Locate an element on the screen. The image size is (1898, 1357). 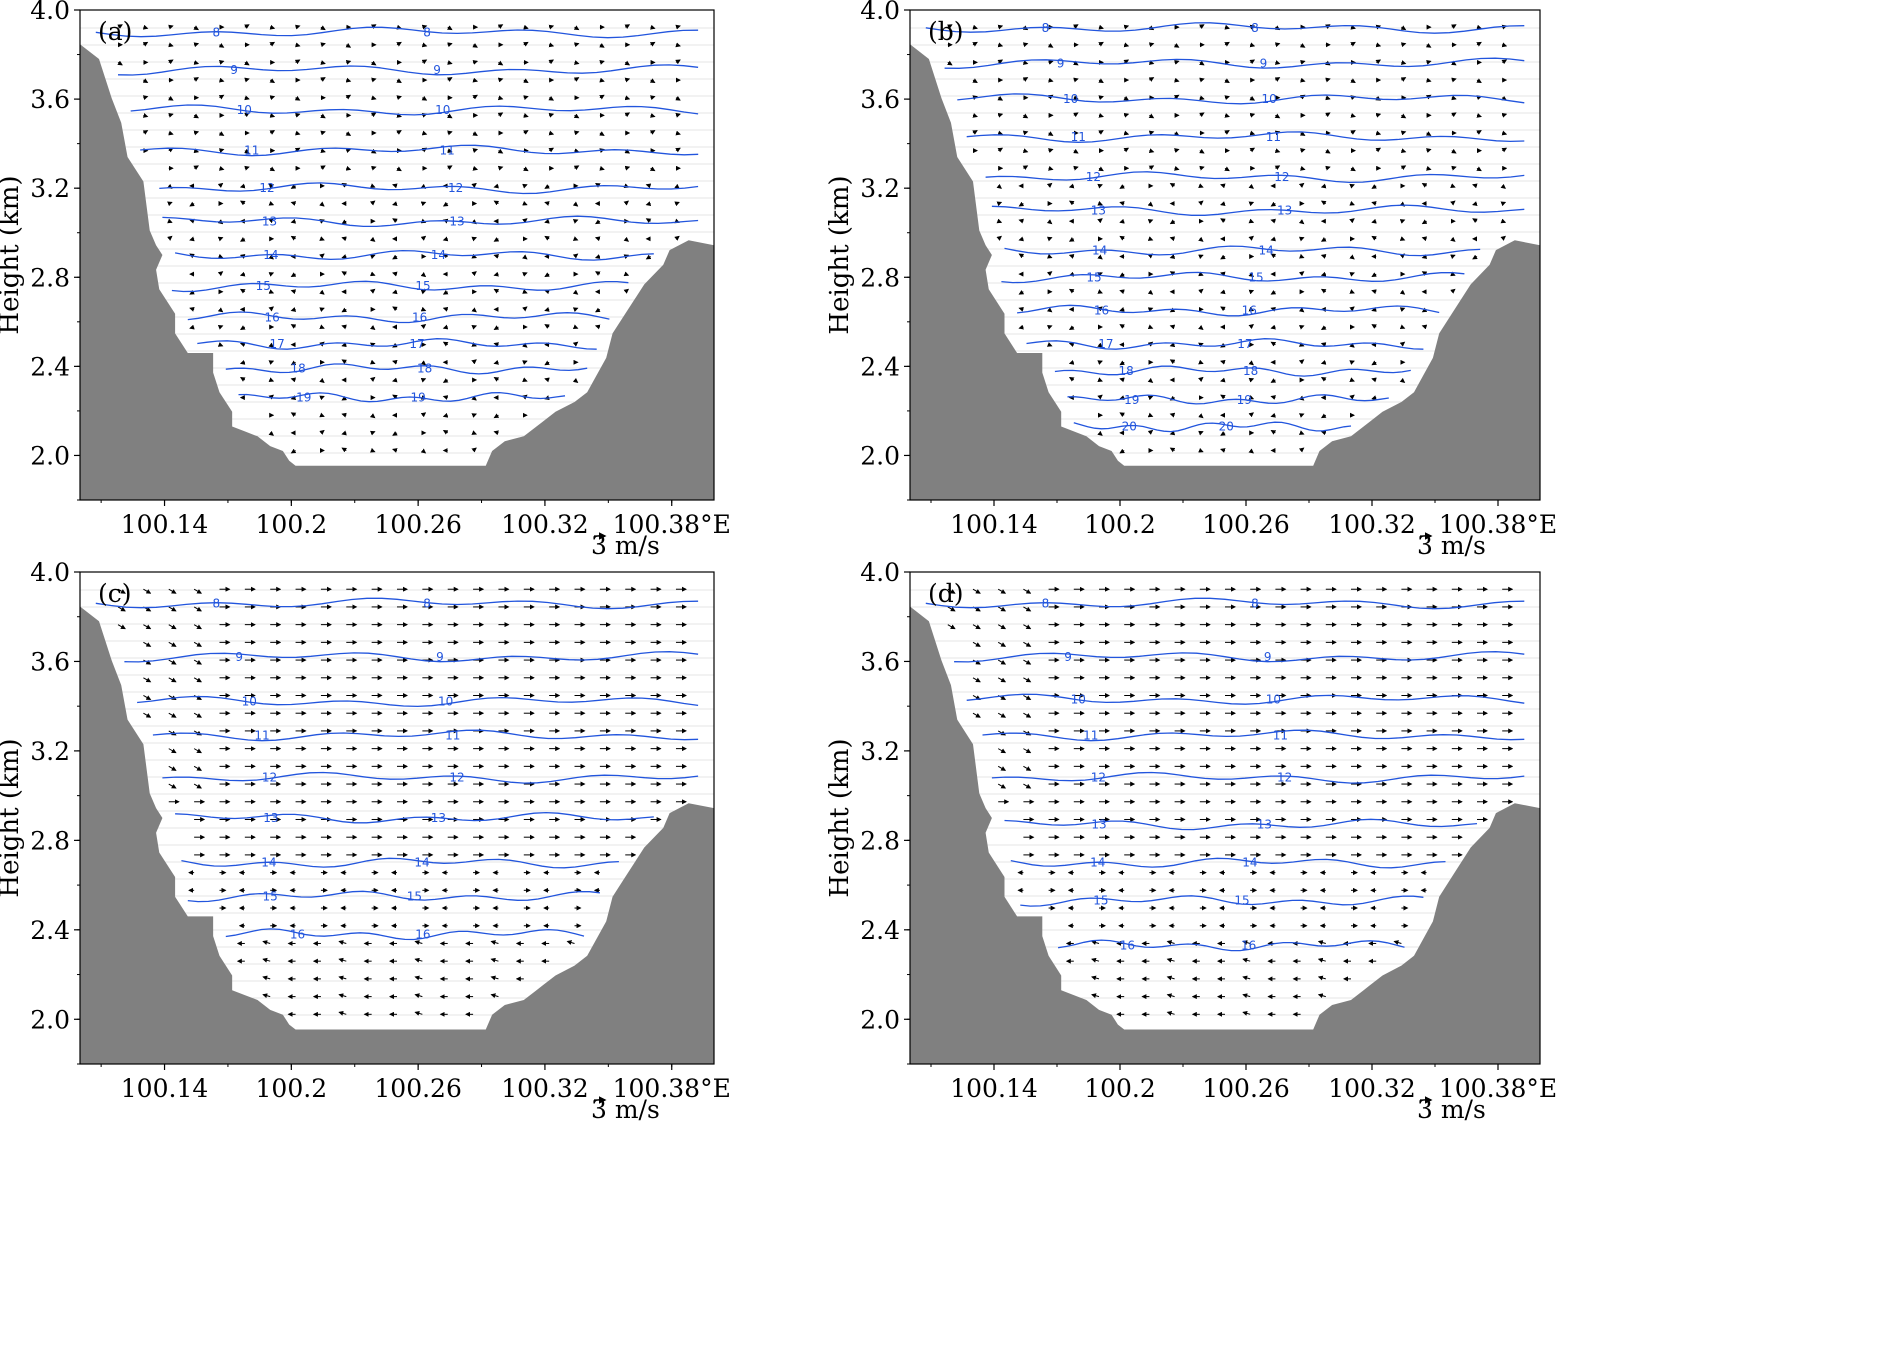
contour-label: 16 is located at coordinates (1127, 945).